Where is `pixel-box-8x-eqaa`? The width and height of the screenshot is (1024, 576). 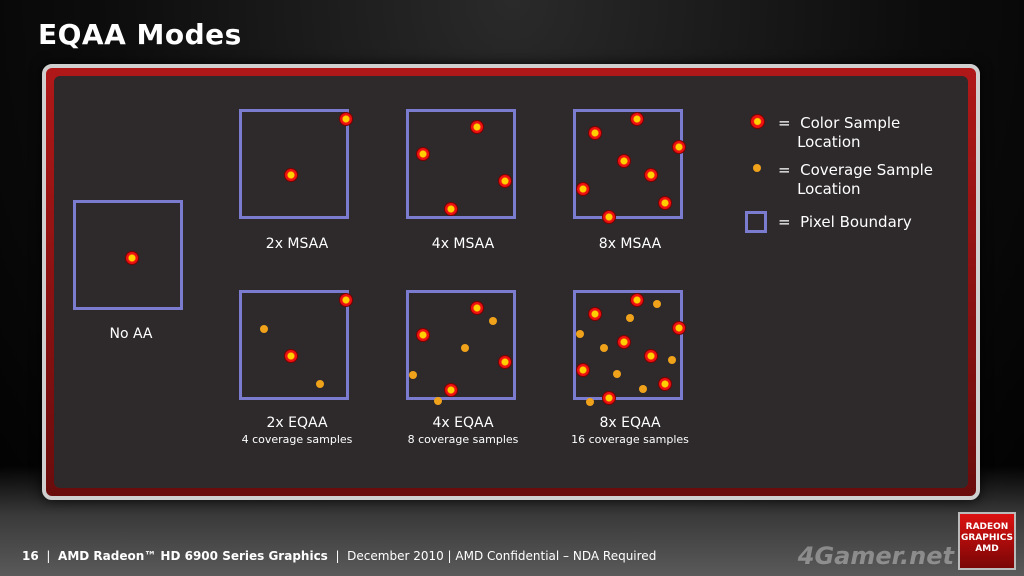
pixel-box-8x-eqaa is located at coordinates (629, 348).